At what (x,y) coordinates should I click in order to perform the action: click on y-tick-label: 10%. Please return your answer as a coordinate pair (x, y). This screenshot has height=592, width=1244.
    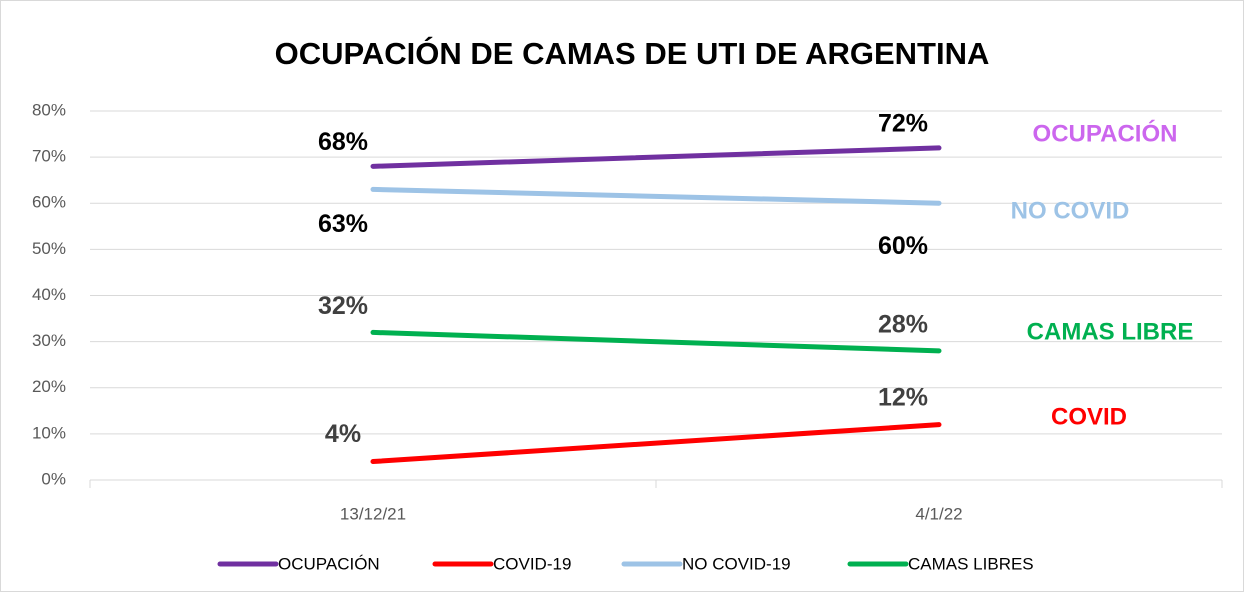
    Looking at the image, I should click on (49, 432).